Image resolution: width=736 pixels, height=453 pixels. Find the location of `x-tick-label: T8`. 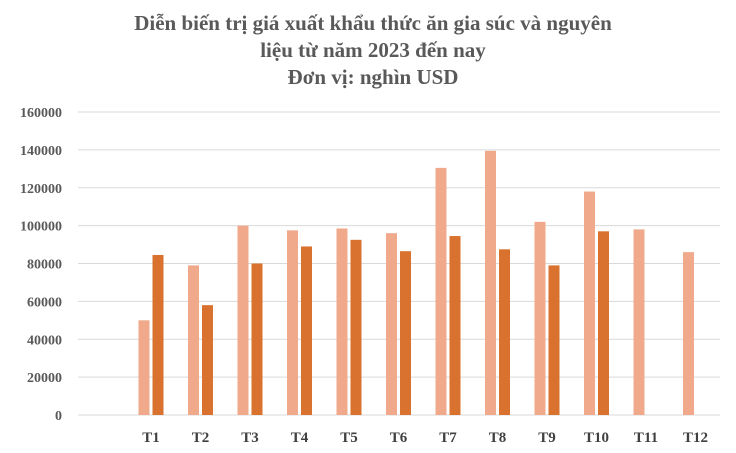

x-tick-label: T8 is located at coordinates (498, 438).